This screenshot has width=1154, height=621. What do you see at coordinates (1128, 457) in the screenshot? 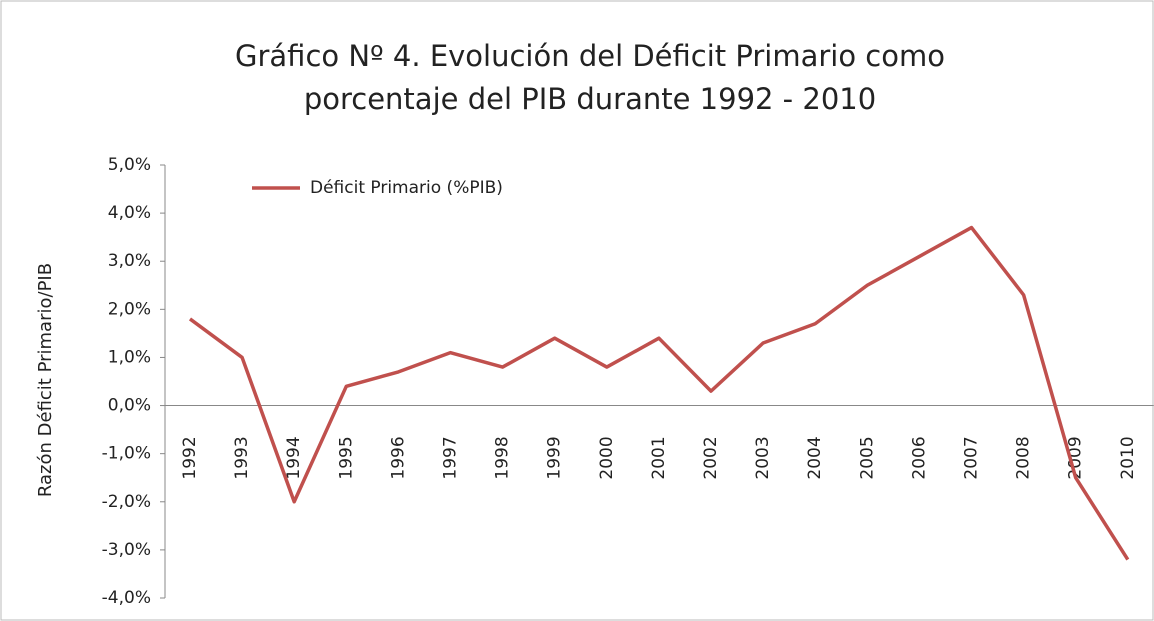
I see `x-tick-label: 2010` at bounding box center [1128, 457].